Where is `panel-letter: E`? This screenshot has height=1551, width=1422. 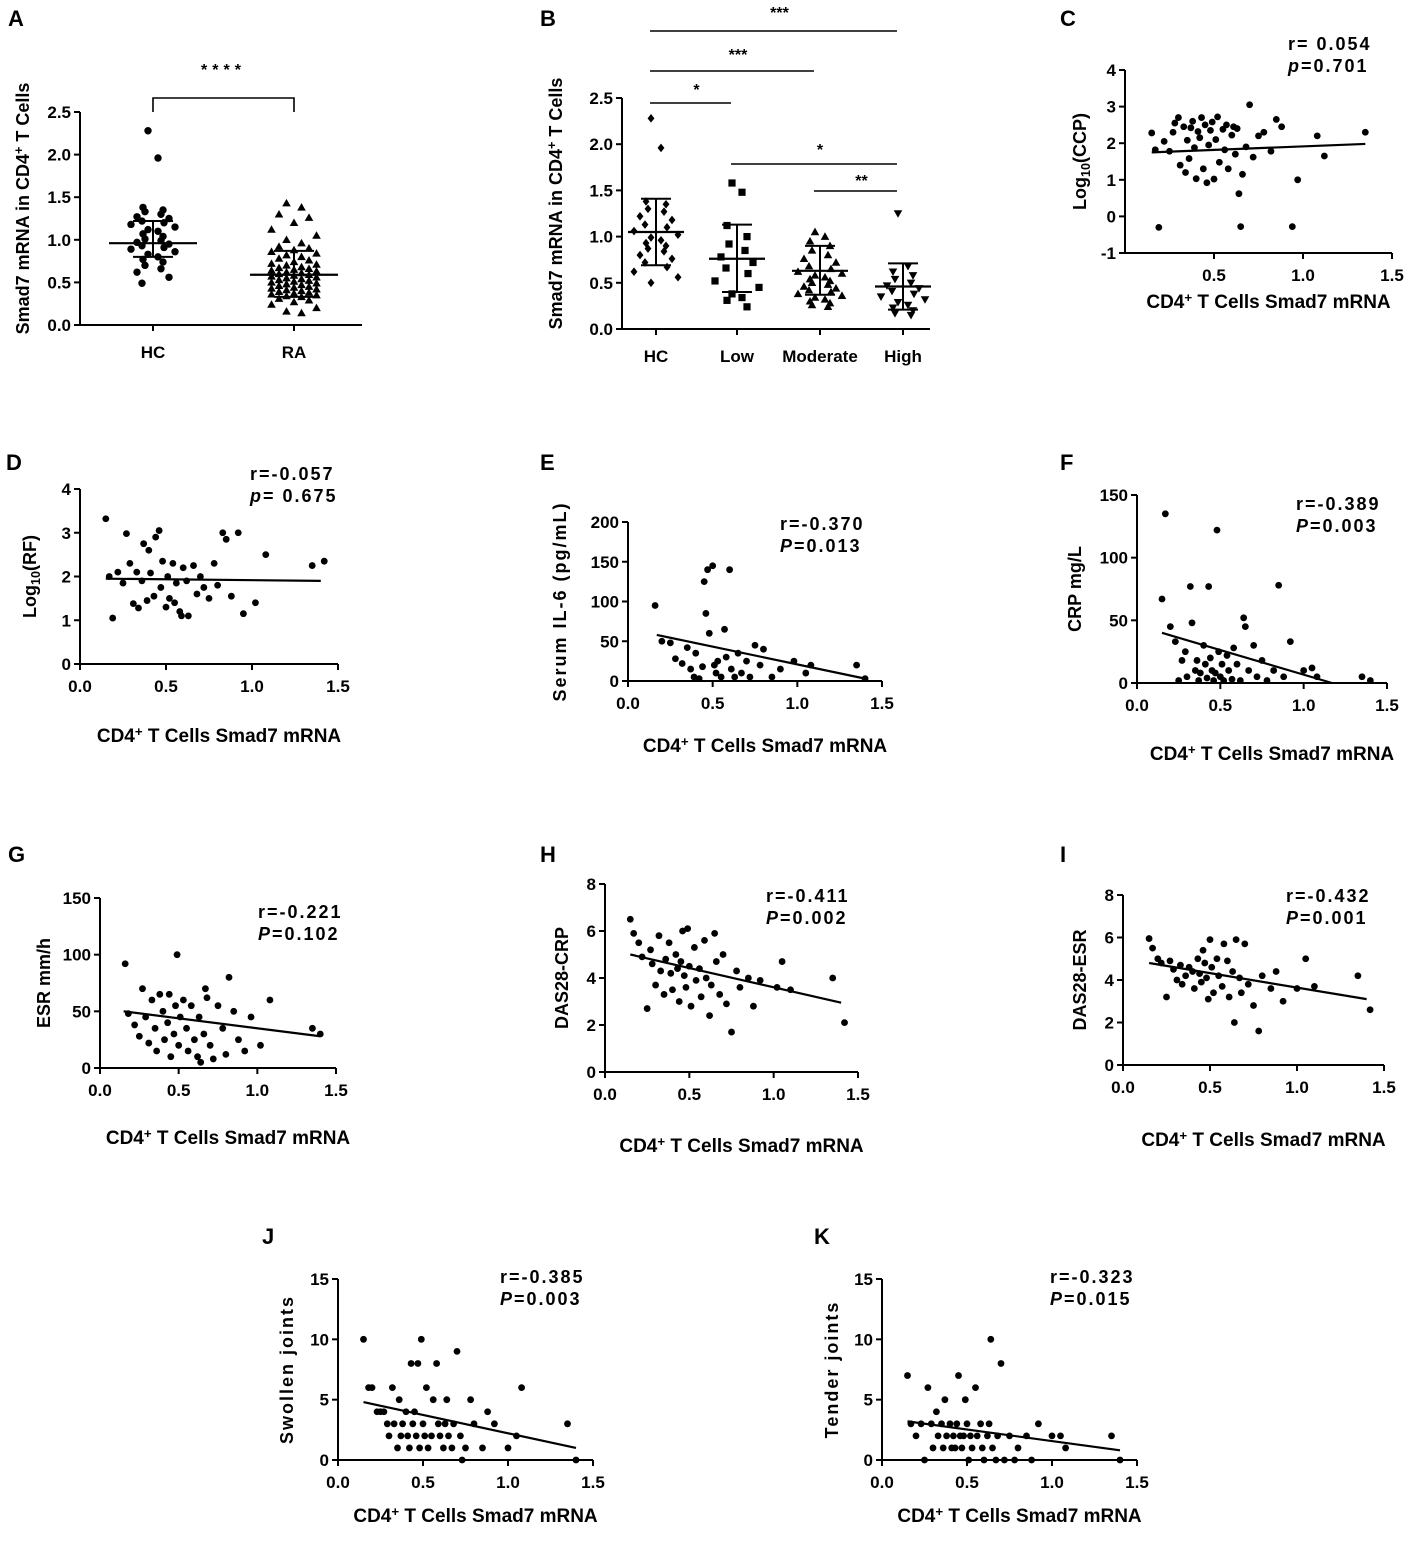 panel-letter: E is located at coordinates (547, 462).